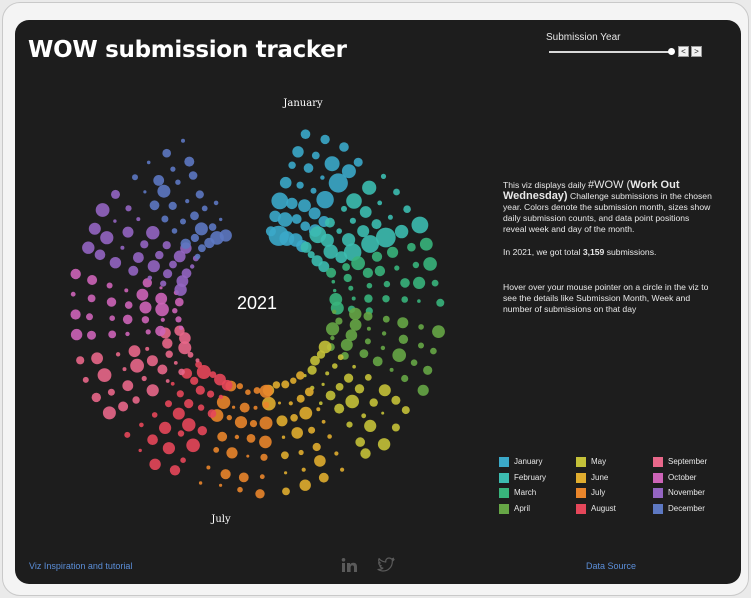  I want to click on legend-item-may: May, so click(591, 463).